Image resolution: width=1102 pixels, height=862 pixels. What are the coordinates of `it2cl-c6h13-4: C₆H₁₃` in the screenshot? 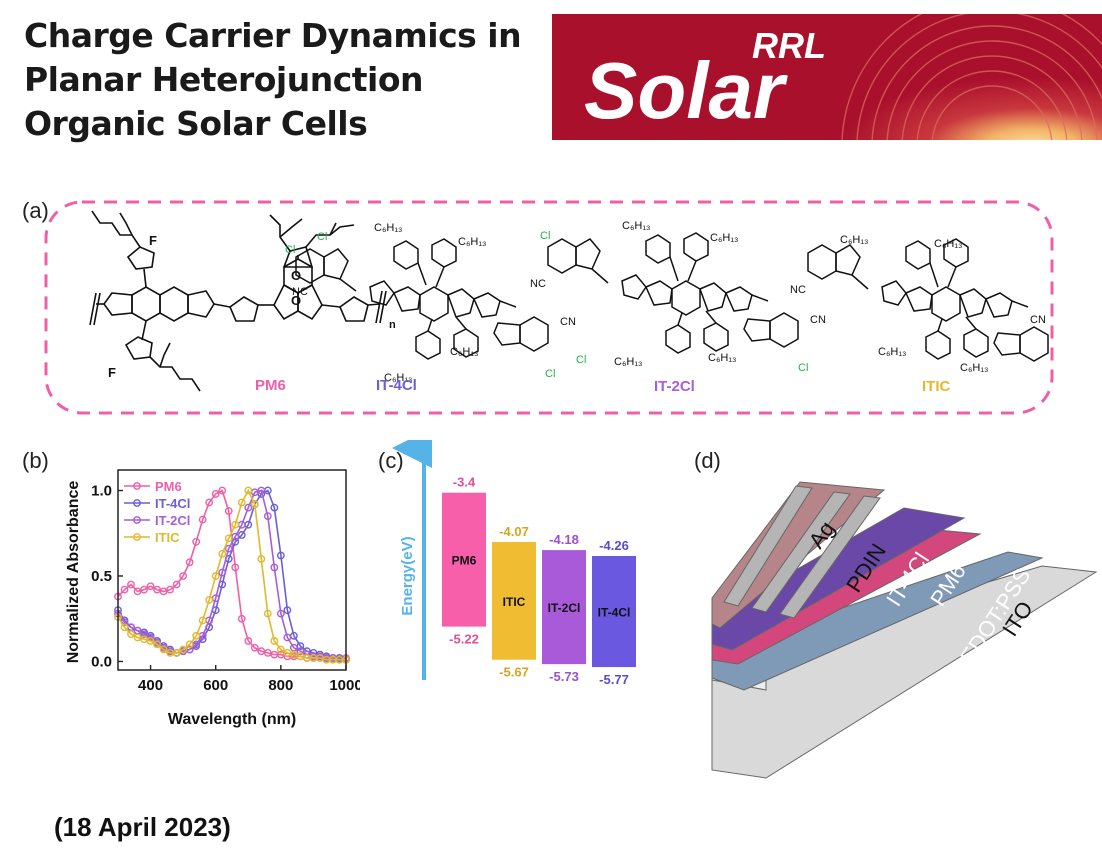 It's located at (722, 358).